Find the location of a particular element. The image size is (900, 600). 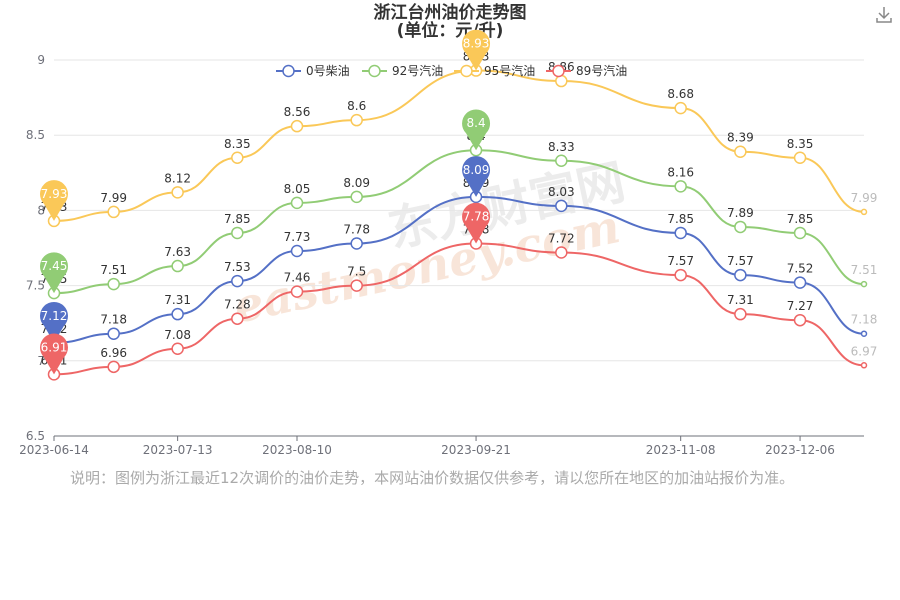

data-label: 7.73 is located at coordinates (297, 237).